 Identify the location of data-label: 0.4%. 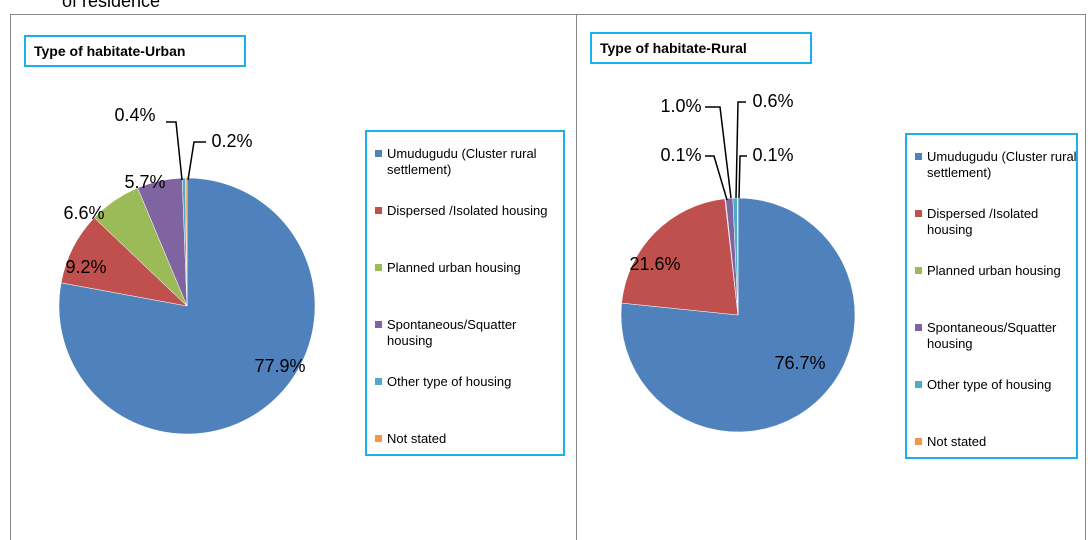
(134, 115).